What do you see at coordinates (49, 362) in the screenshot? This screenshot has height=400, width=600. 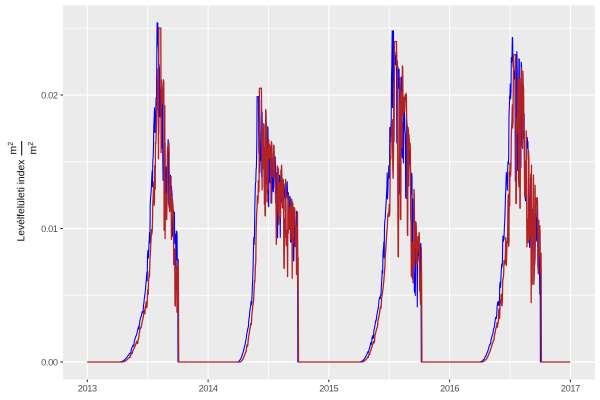 I see `svg-text: 0.00` at bounding box center [49, 362].